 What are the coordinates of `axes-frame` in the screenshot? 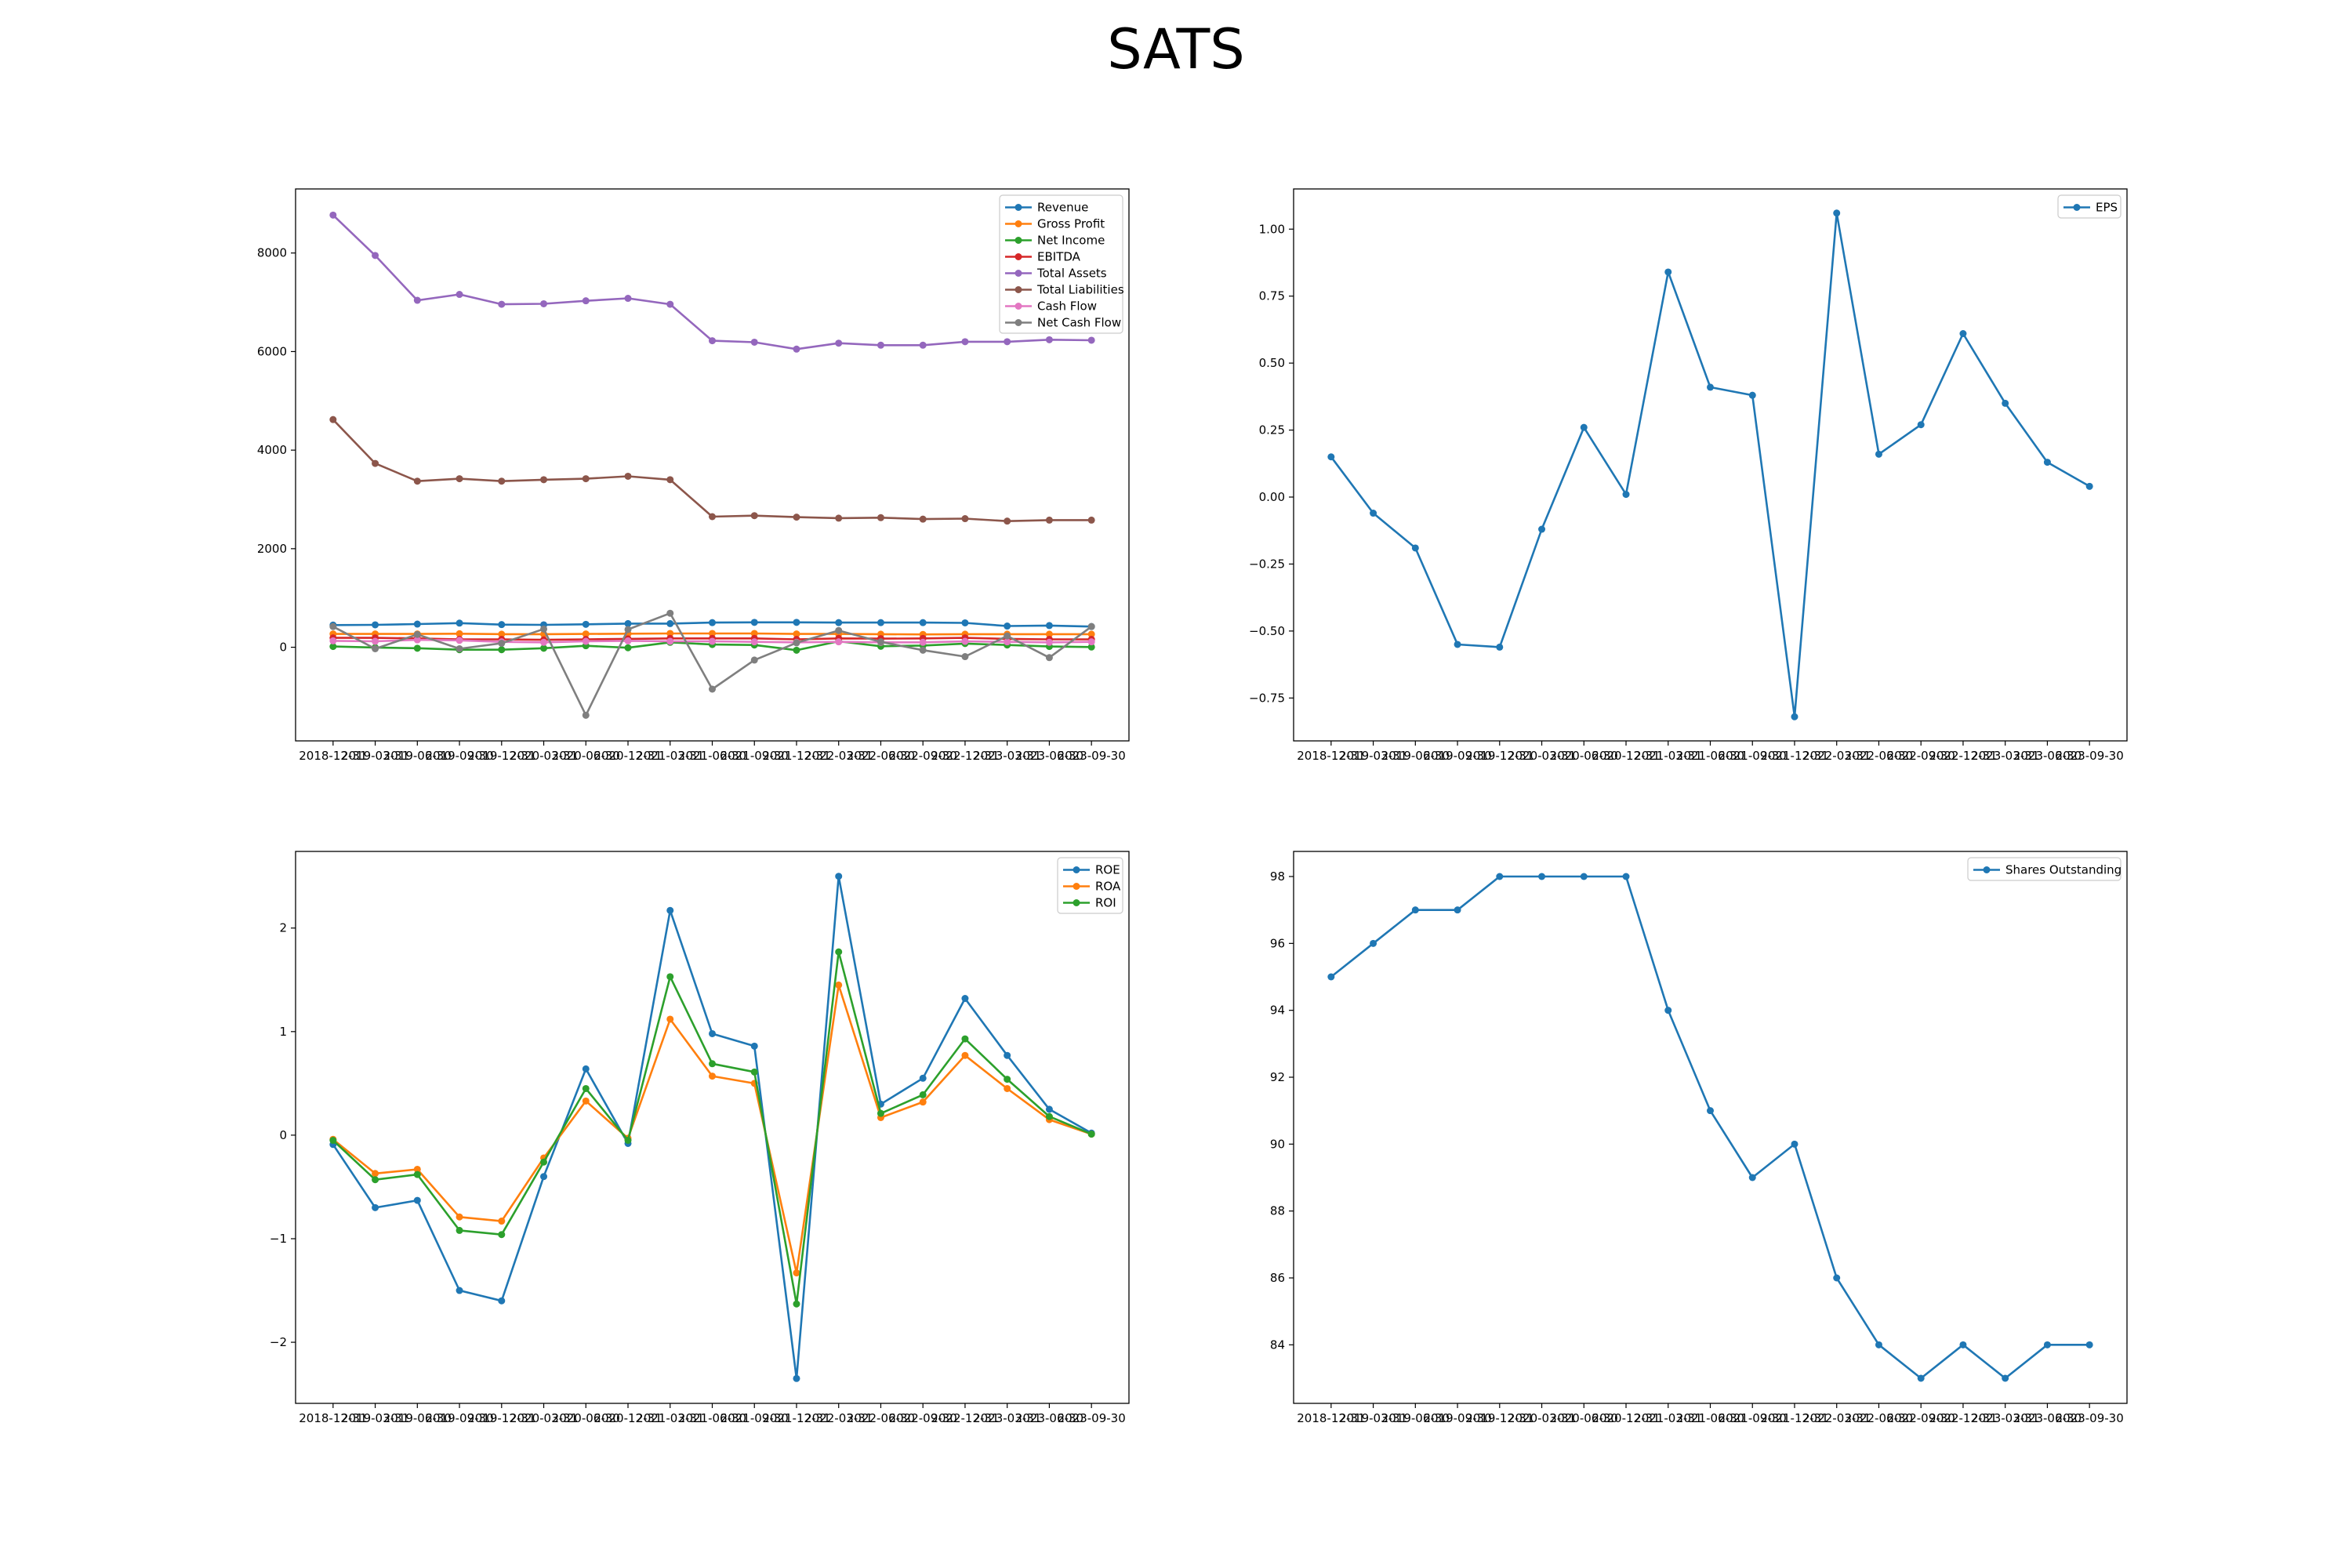 It's located at (1711, 1127).